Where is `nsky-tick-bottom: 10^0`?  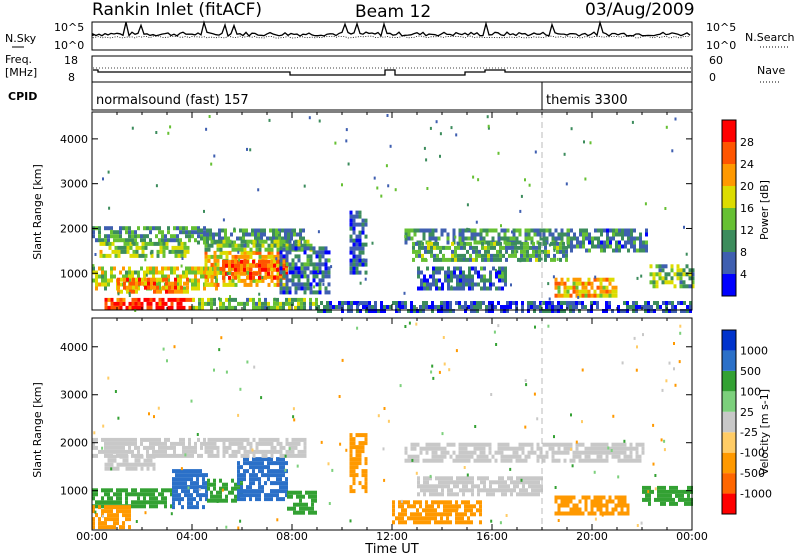
nsky-tick-bottom: 10^0 is located at coordinates (69, 45).